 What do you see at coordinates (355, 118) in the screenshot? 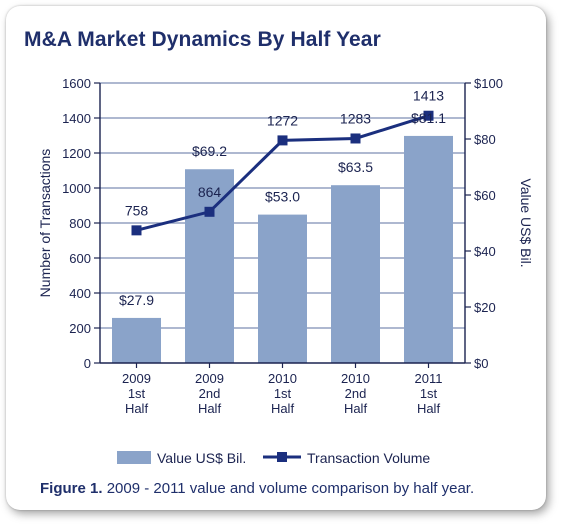
I see `line-data-label: 1283` at bounding box center [355, 118].